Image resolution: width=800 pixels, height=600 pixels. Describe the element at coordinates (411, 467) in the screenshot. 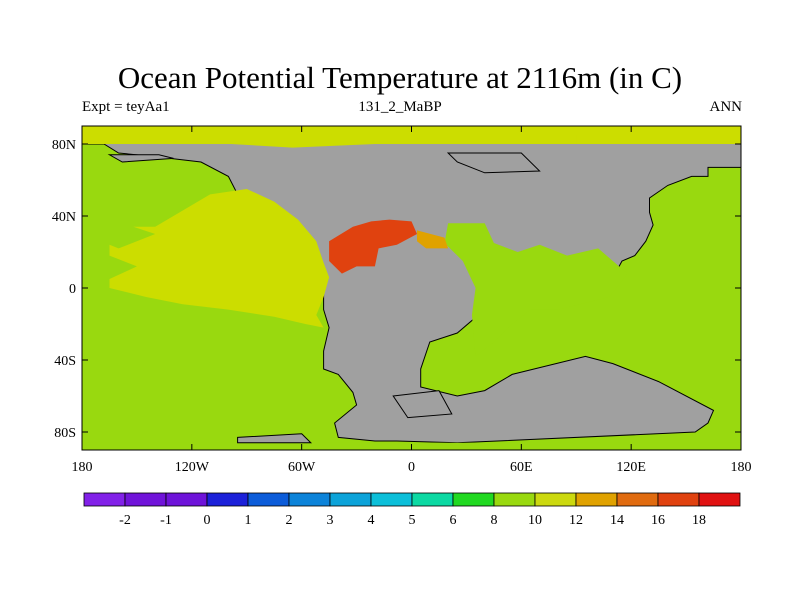

I see `x-tick-label: 0` at that location.